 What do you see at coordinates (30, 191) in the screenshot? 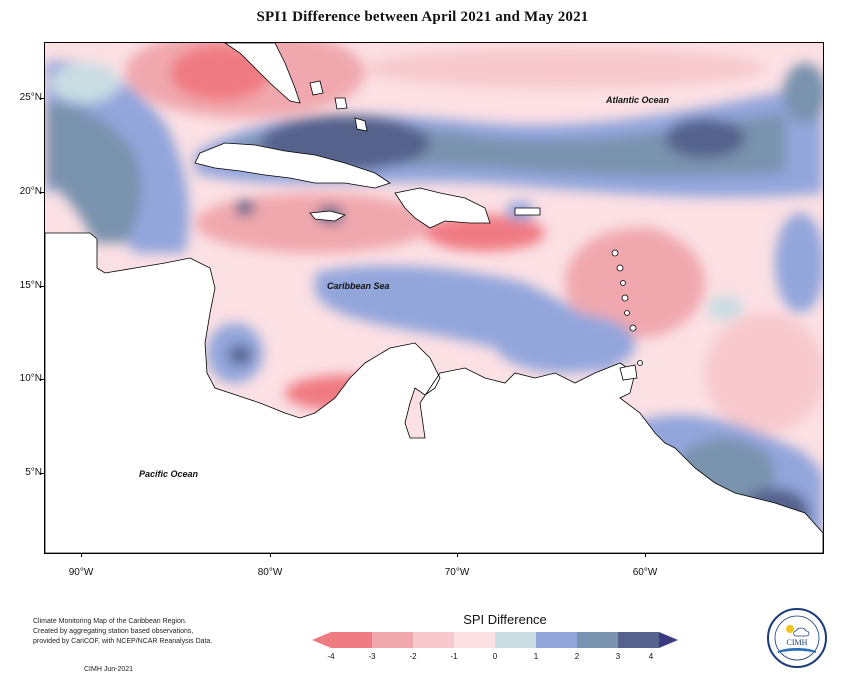
I see `lat-label-20n: 20°N` at bounding box center [30, 191].